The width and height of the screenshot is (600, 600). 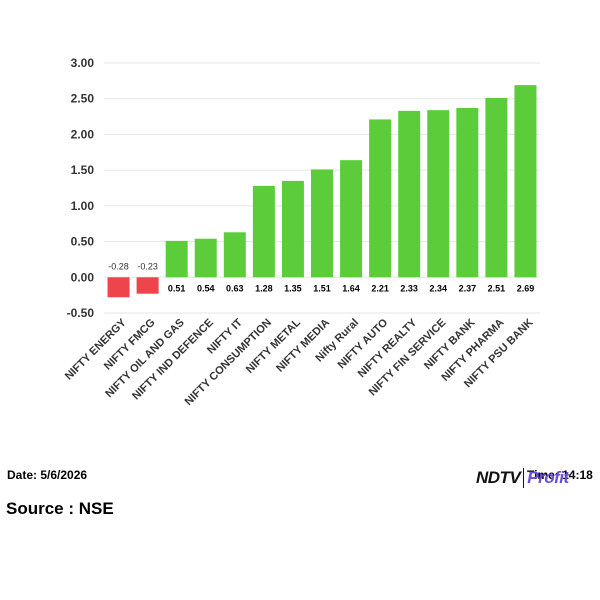 I want to click on data-label: 2.33, so click(x=409, y=288).